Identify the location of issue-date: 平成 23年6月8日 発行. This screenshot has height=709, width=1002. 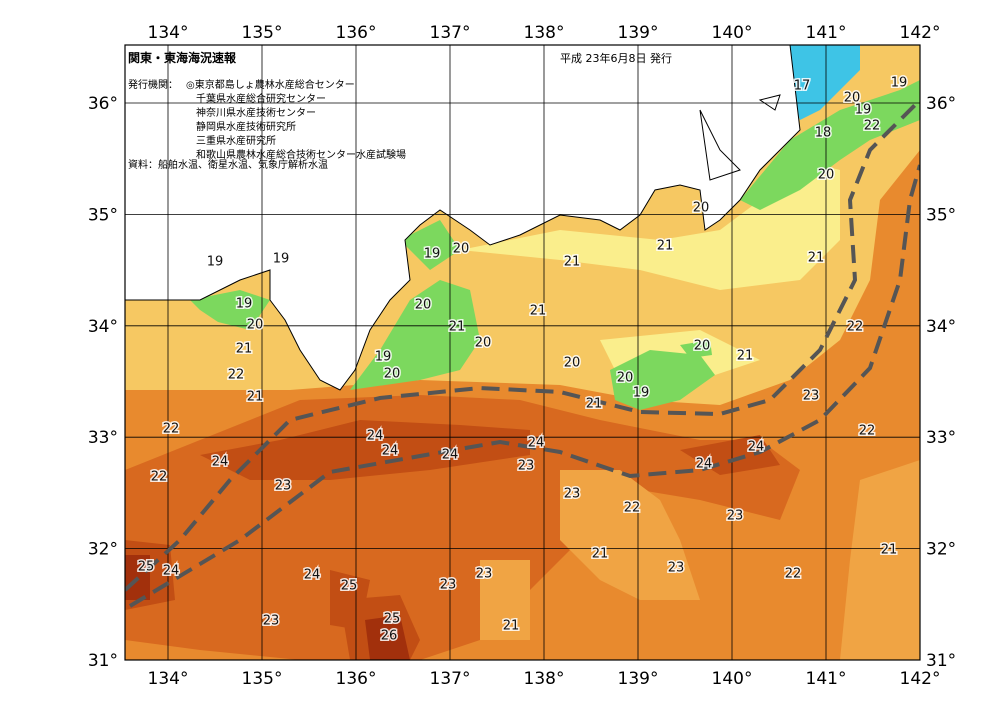
(616, 58).